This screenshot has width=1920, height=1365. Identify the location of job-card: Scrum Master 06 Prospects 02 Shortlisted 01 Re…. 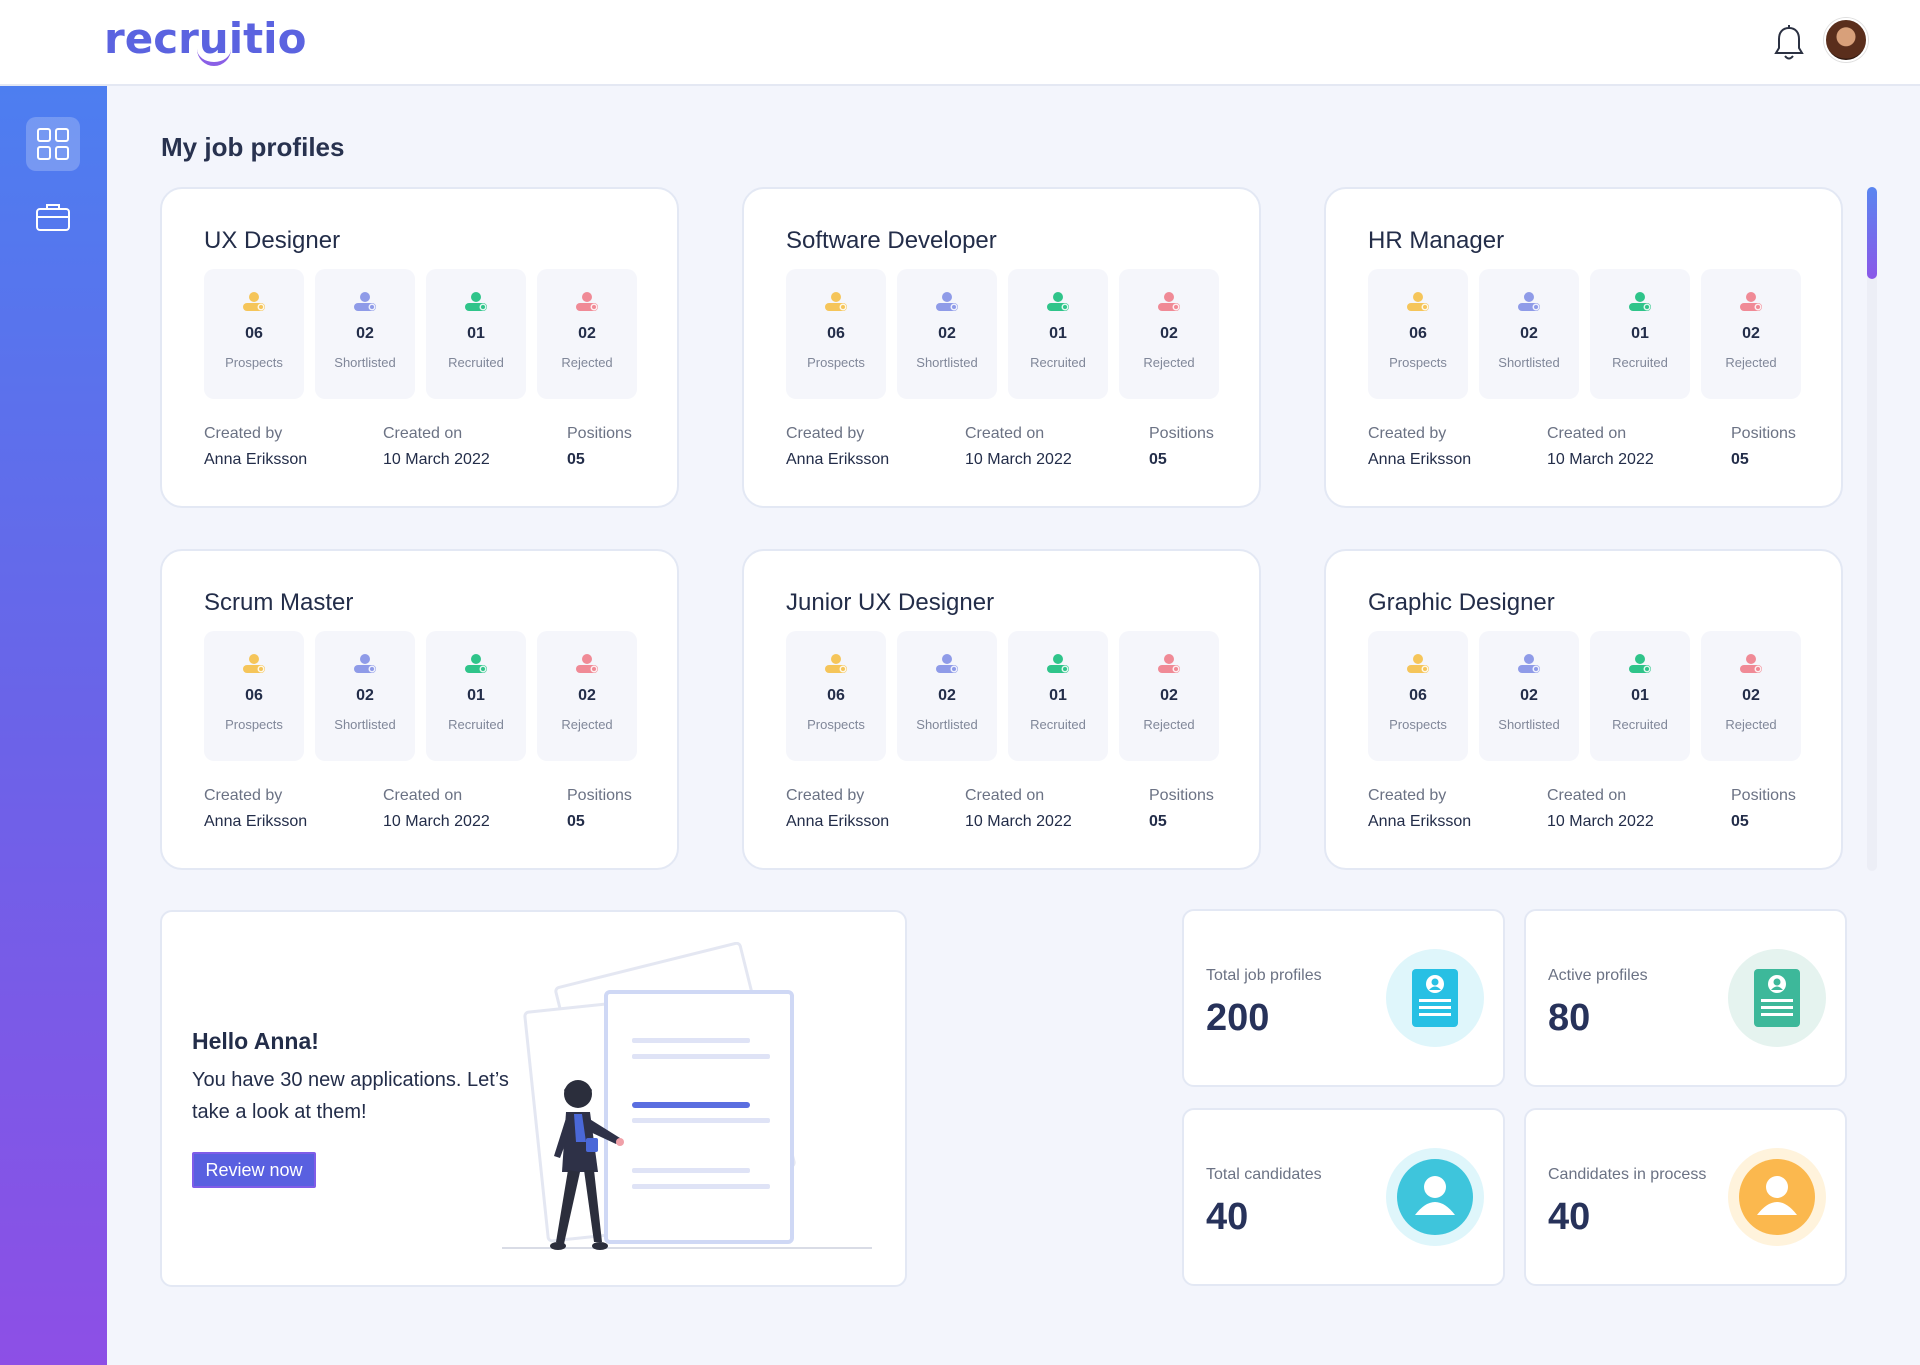
(419, 709).